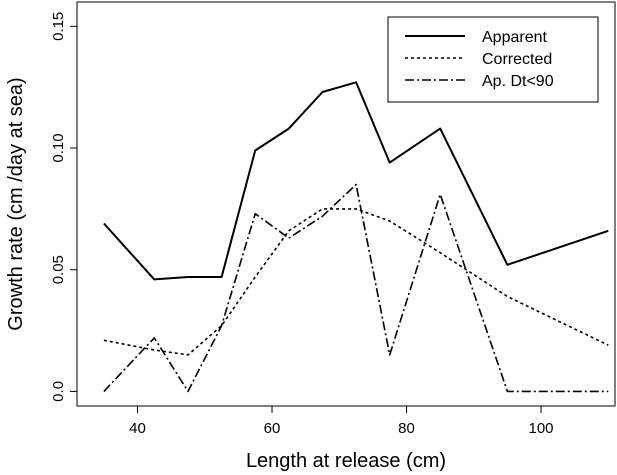  What do you see at coordinates (346, 461) in the screenshot?
I see `x-axis-title: Length at release (cm)` at bounding box center [346, 461].